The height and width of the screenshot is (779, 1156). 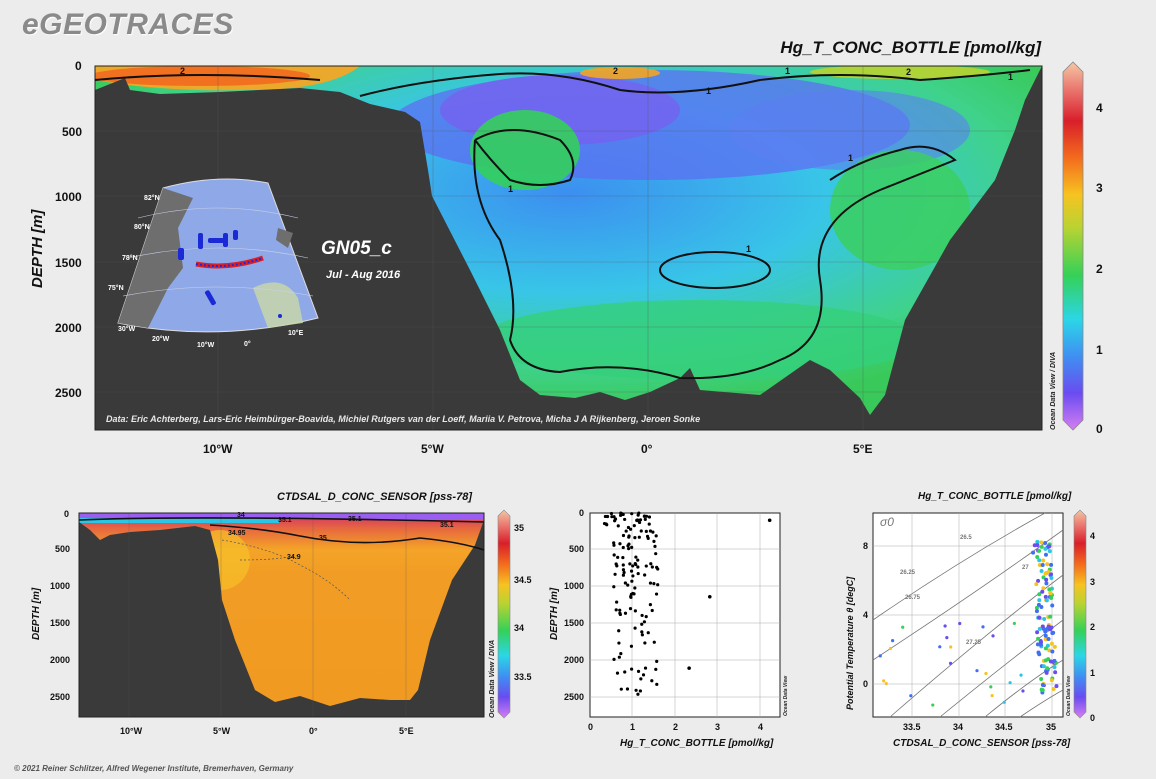 I want to click on y-tick-label: 1000, so click(x=60, y=586).